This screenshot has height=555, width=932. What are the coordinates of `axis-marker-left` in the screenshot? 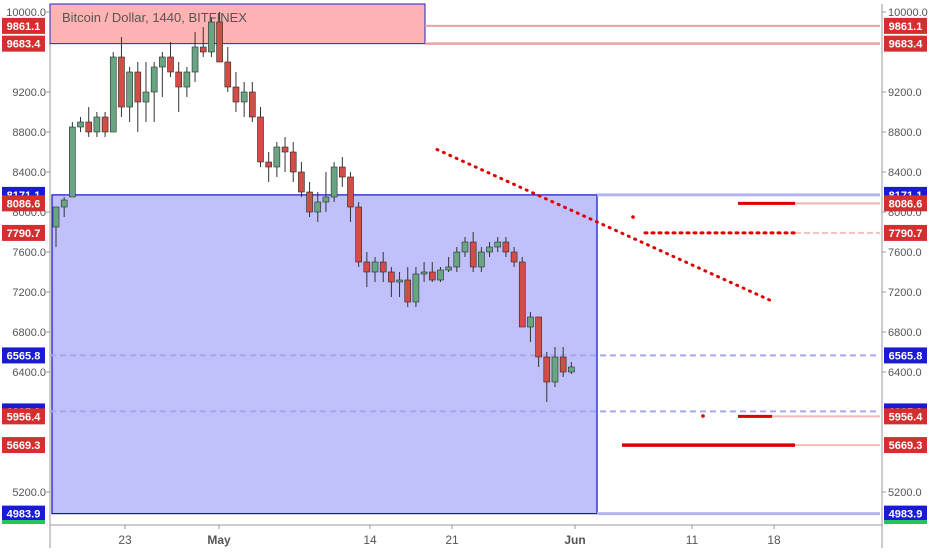 It's located at (23, 522).